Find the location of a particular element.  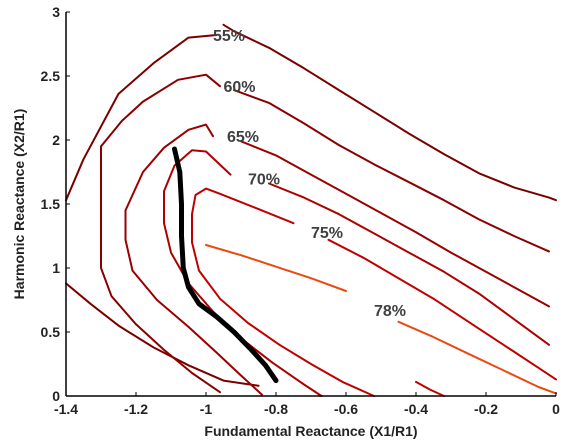

contour-label: 55% is located at coordinates (229, 36).